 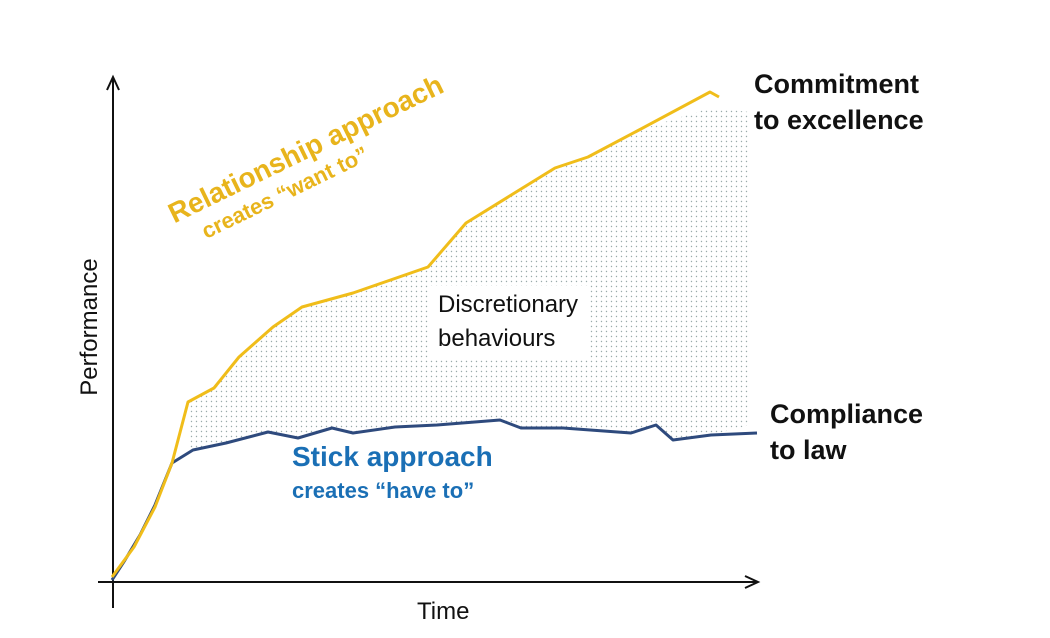 What do you see at coordinates (508, 322) in the screenshot?
I see `discretionary-label: Discretionary behaviours` at bounding box center [508, 322].